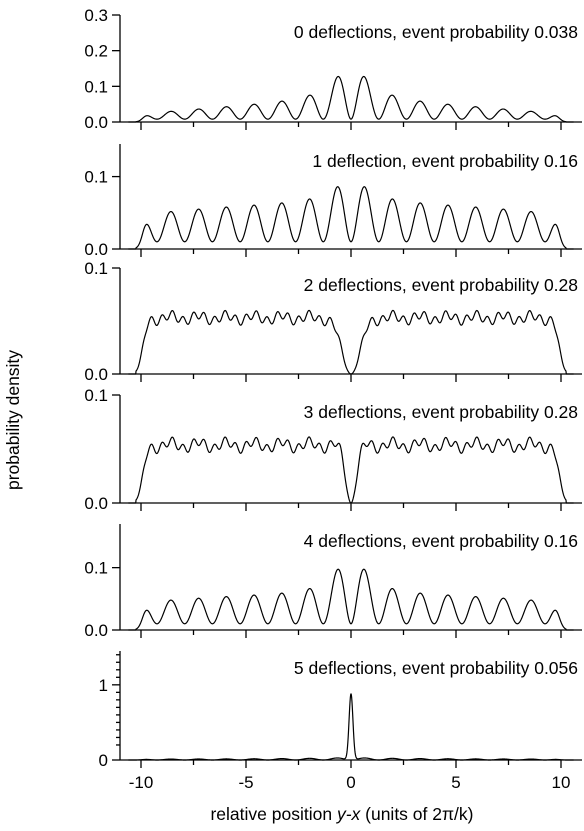 The image size is (584, 831). What do you see at coordinates (436, 668) in the screenshot?
I see `panel-title: 5 deflections, event probability 0.056` at bounding box center [436, 668].